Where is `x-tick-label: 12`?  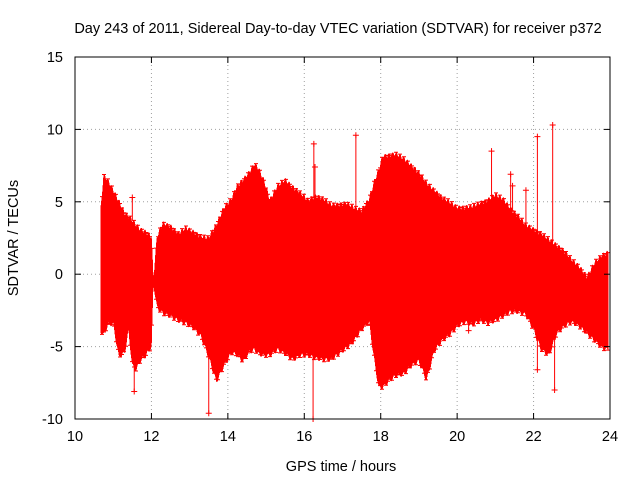
x-tick-label: 12 is located at coordinates (151, 437).